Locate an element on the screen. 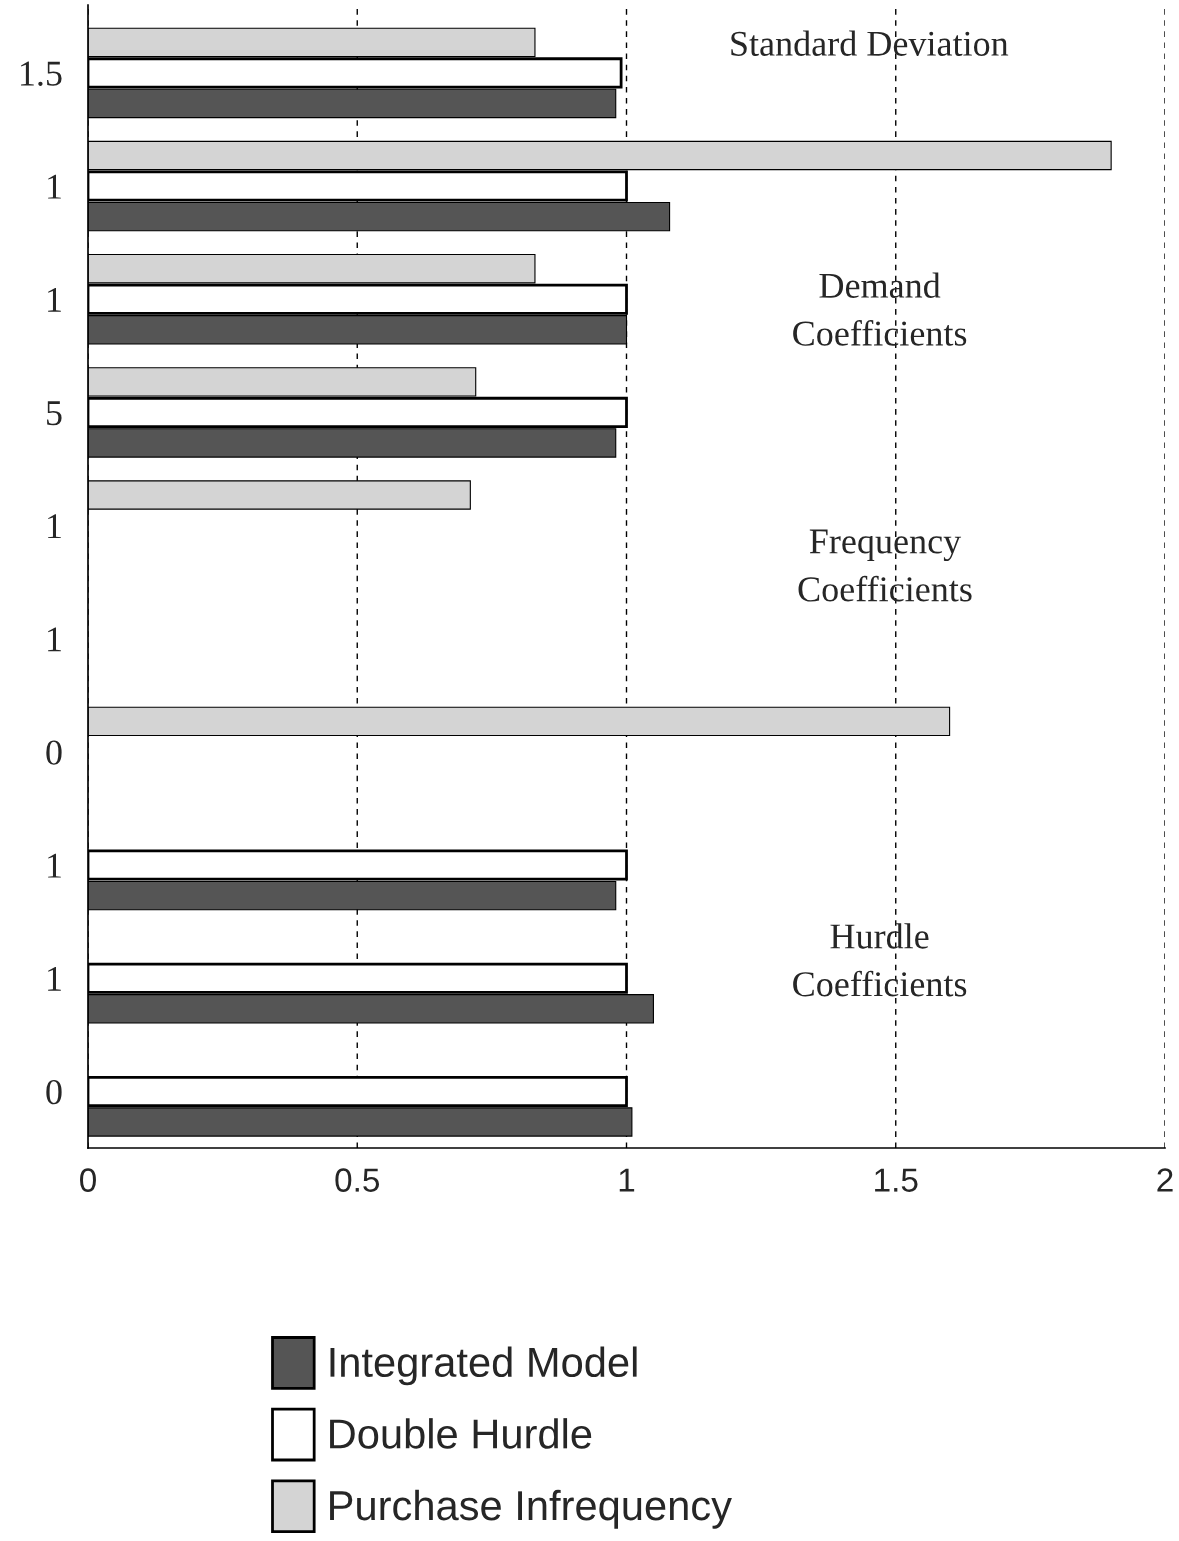 This screenshot has height=1541, width=1179. x-tick-label: 1 is located at coordinates (627, 1180).